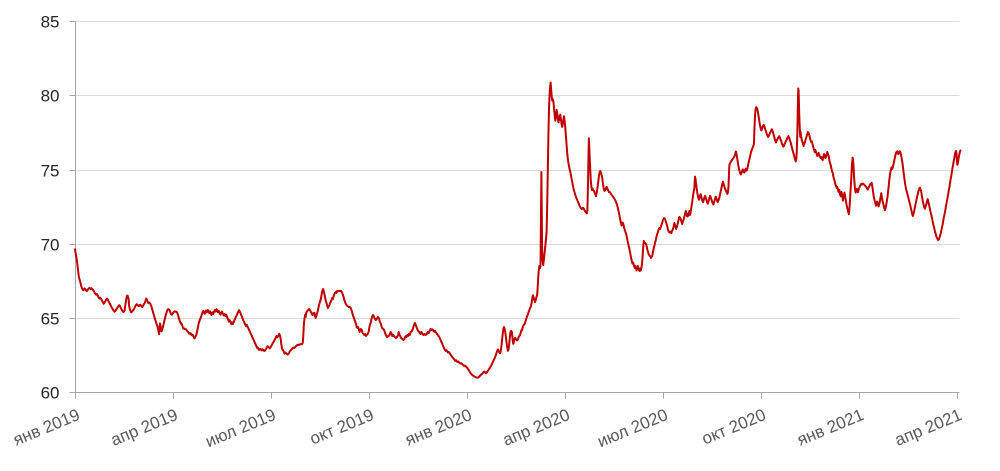 The width and height of the screenshot is (1000, 471). I want to click on svg-text: апр 2020, so click(536, 427).